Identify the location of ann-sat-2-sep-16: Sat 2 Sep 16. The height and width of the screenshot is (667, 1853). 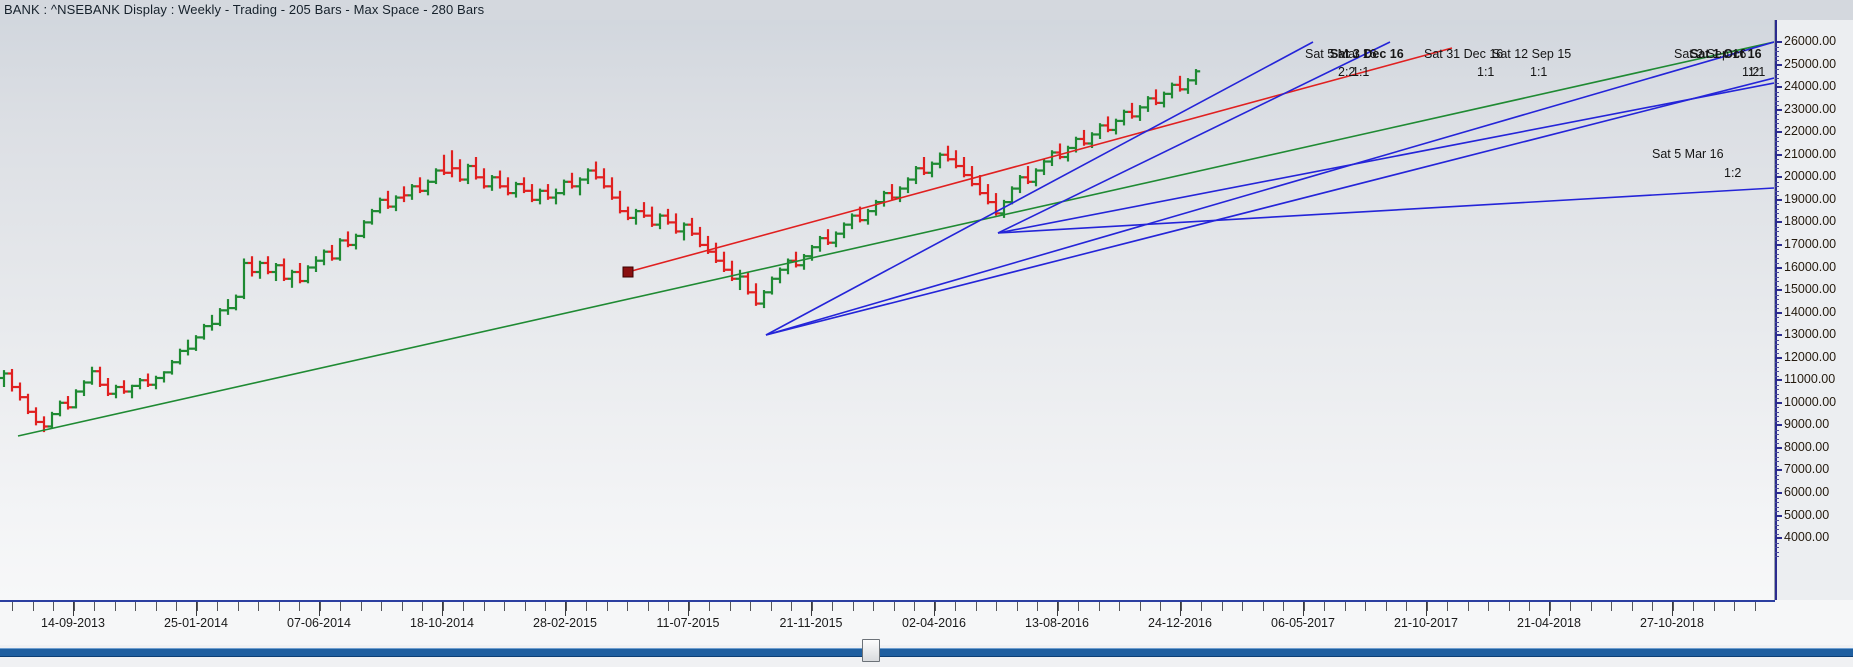
(1710, 54).